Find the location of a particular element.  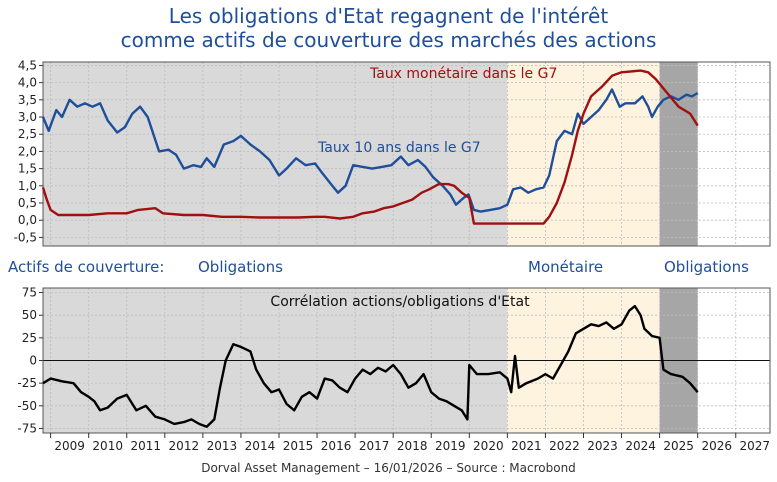

y-tick-label: 1,0 is located at coordinates (27, 186).